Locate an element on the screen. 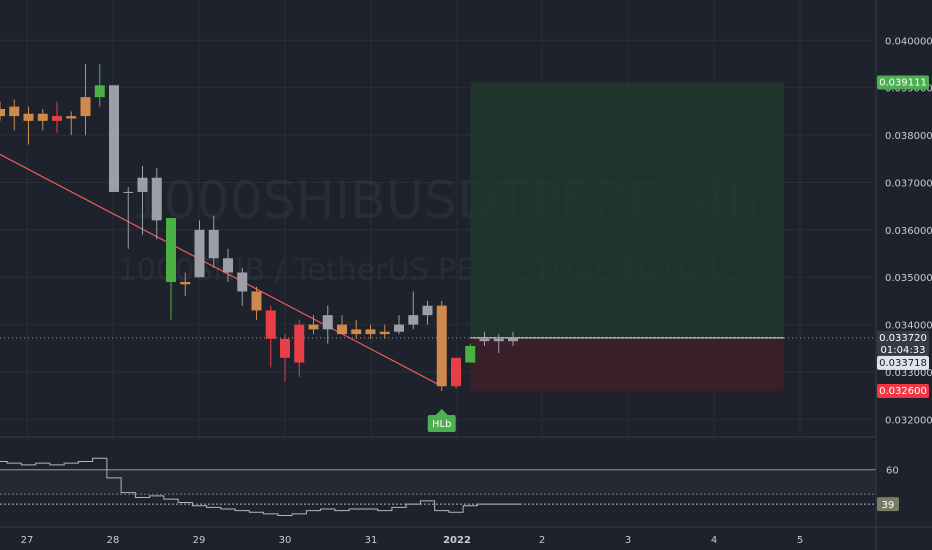  oscillator-value-text: 39 is located at coordinates (888, 505).